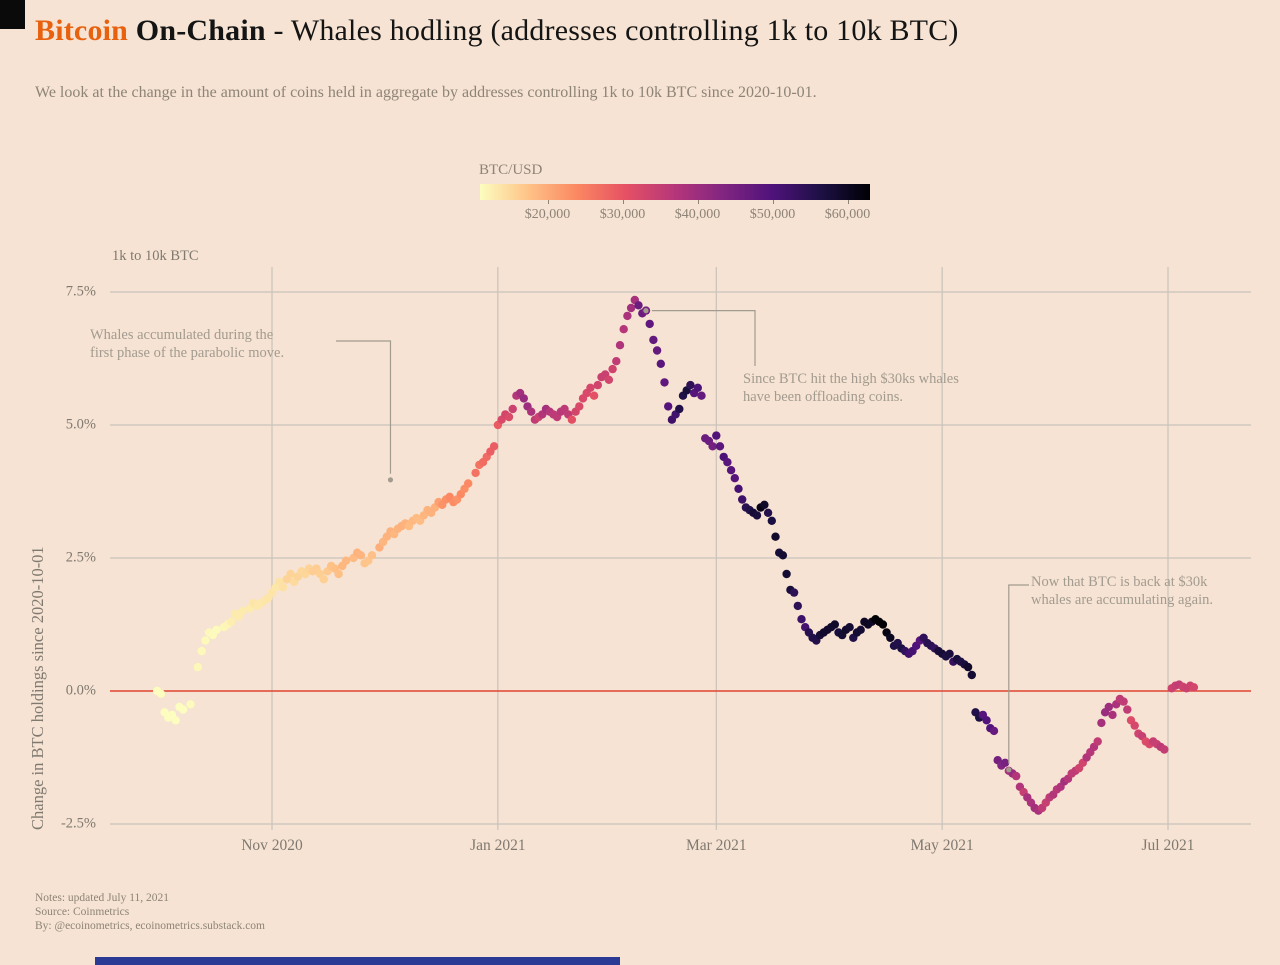 The image size is (1280, 965). I want to click on colorbar-label: BTC/USD, so click(511, 170).